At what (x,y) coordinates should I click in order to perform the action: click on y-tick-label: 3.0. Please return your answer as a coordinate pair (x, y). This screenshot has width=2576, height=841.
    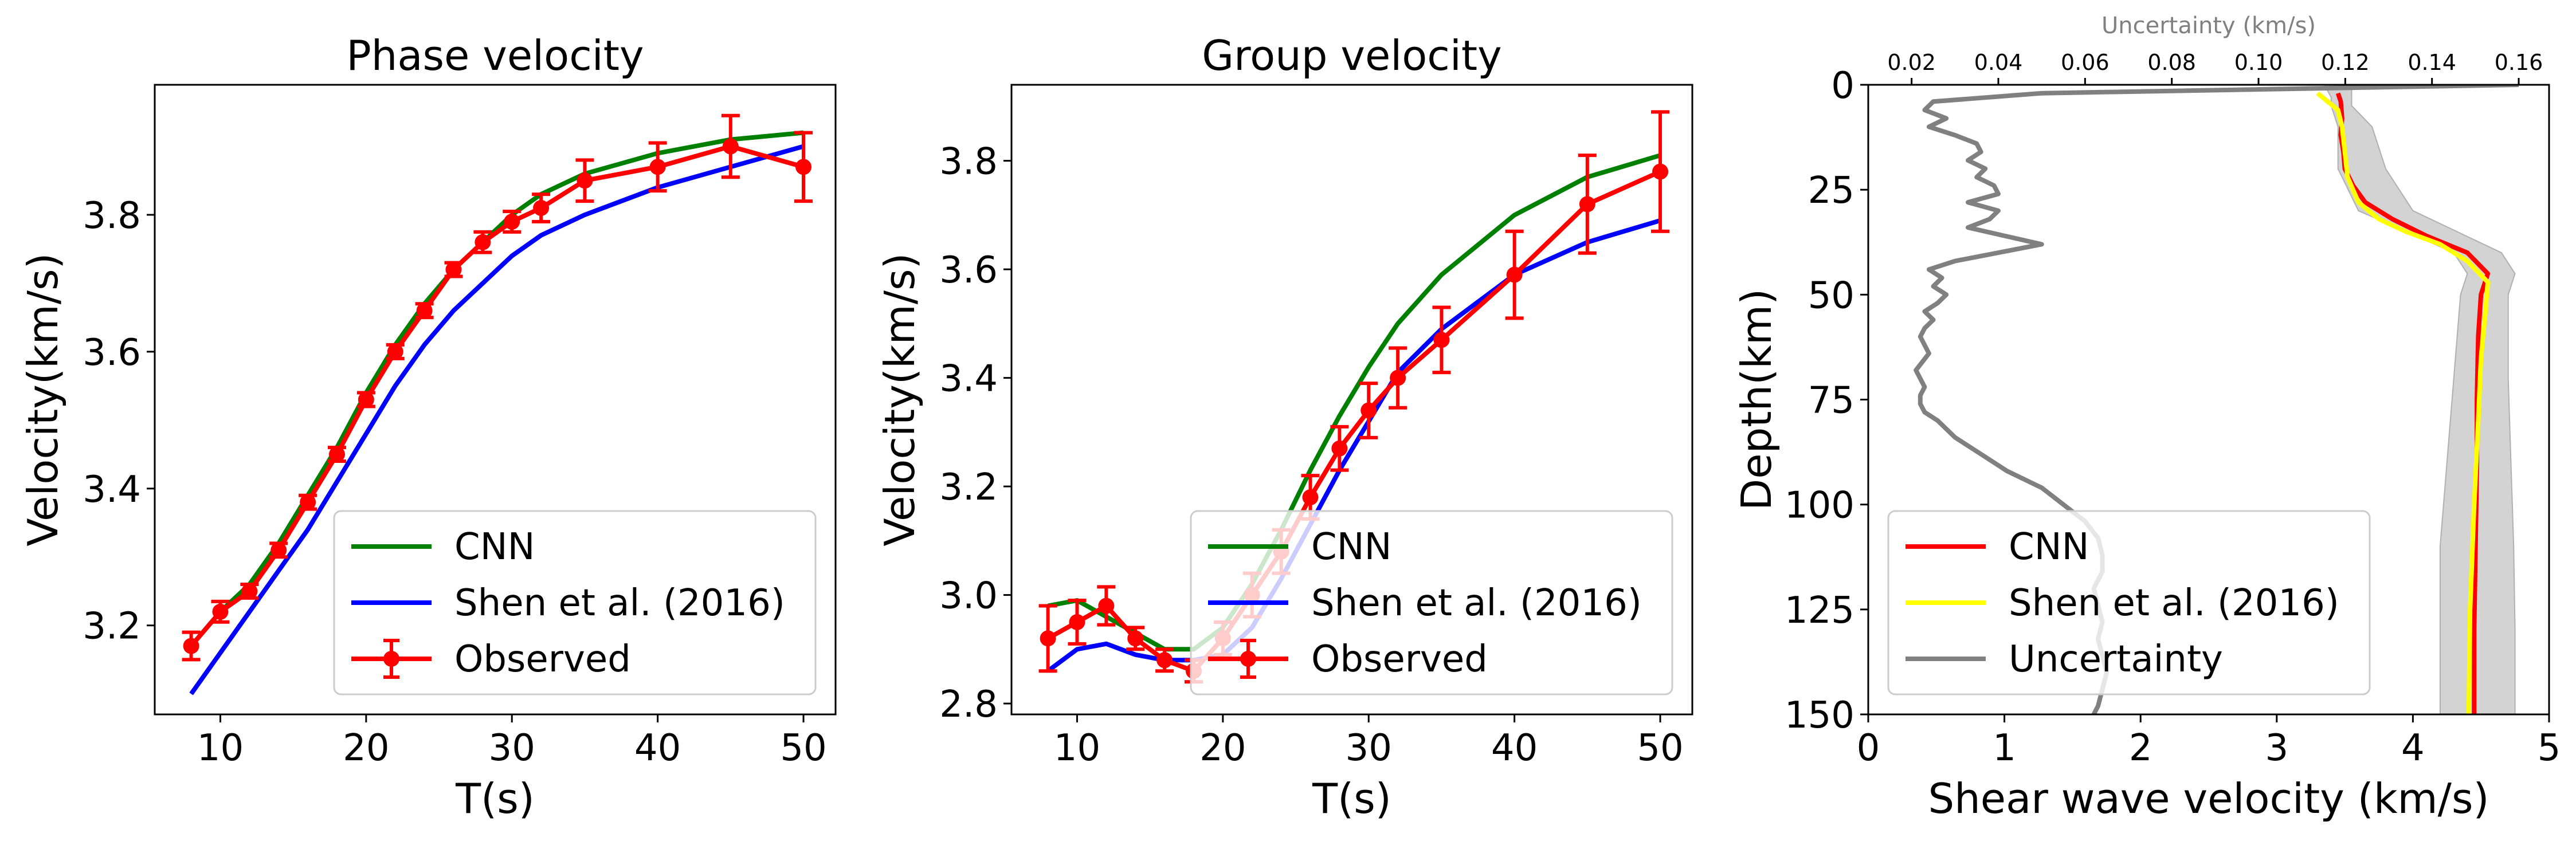
    Looking at the image, I should click on (968, 597).